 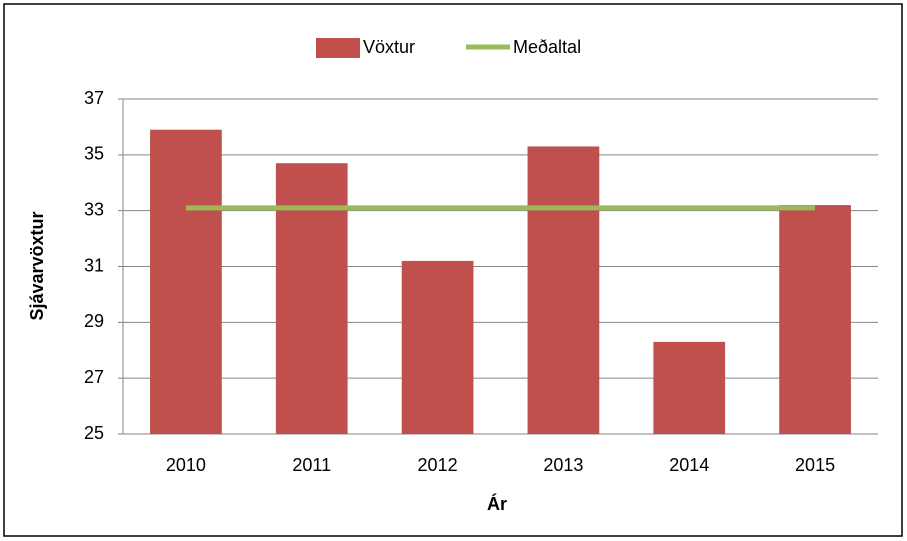 What do you see at coordinates (338, 48) in the screenshot?
I see `legend-swatch` at bounding box center [338, 48].